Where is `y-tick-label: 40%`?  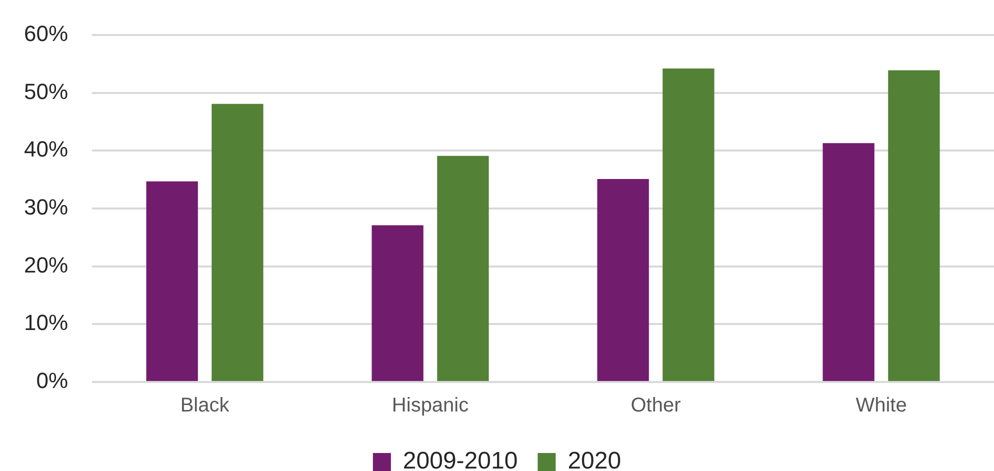 y-tick-label: 40% is located at coordinates (46, 149).